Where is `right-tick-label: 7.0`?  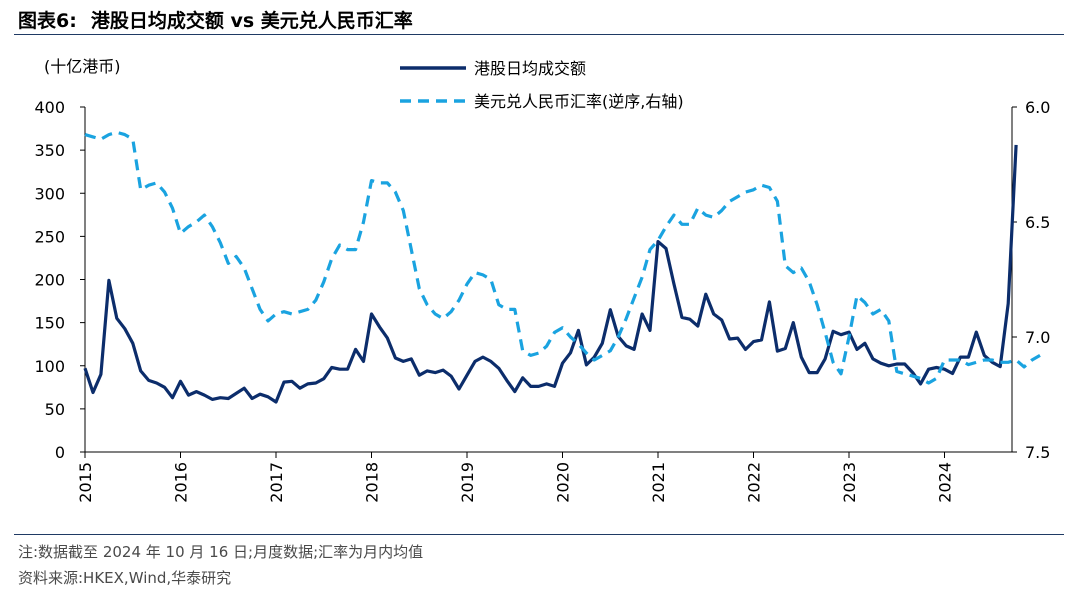 right-tick-label: 7.0 is located at coordinates (1037, 337).